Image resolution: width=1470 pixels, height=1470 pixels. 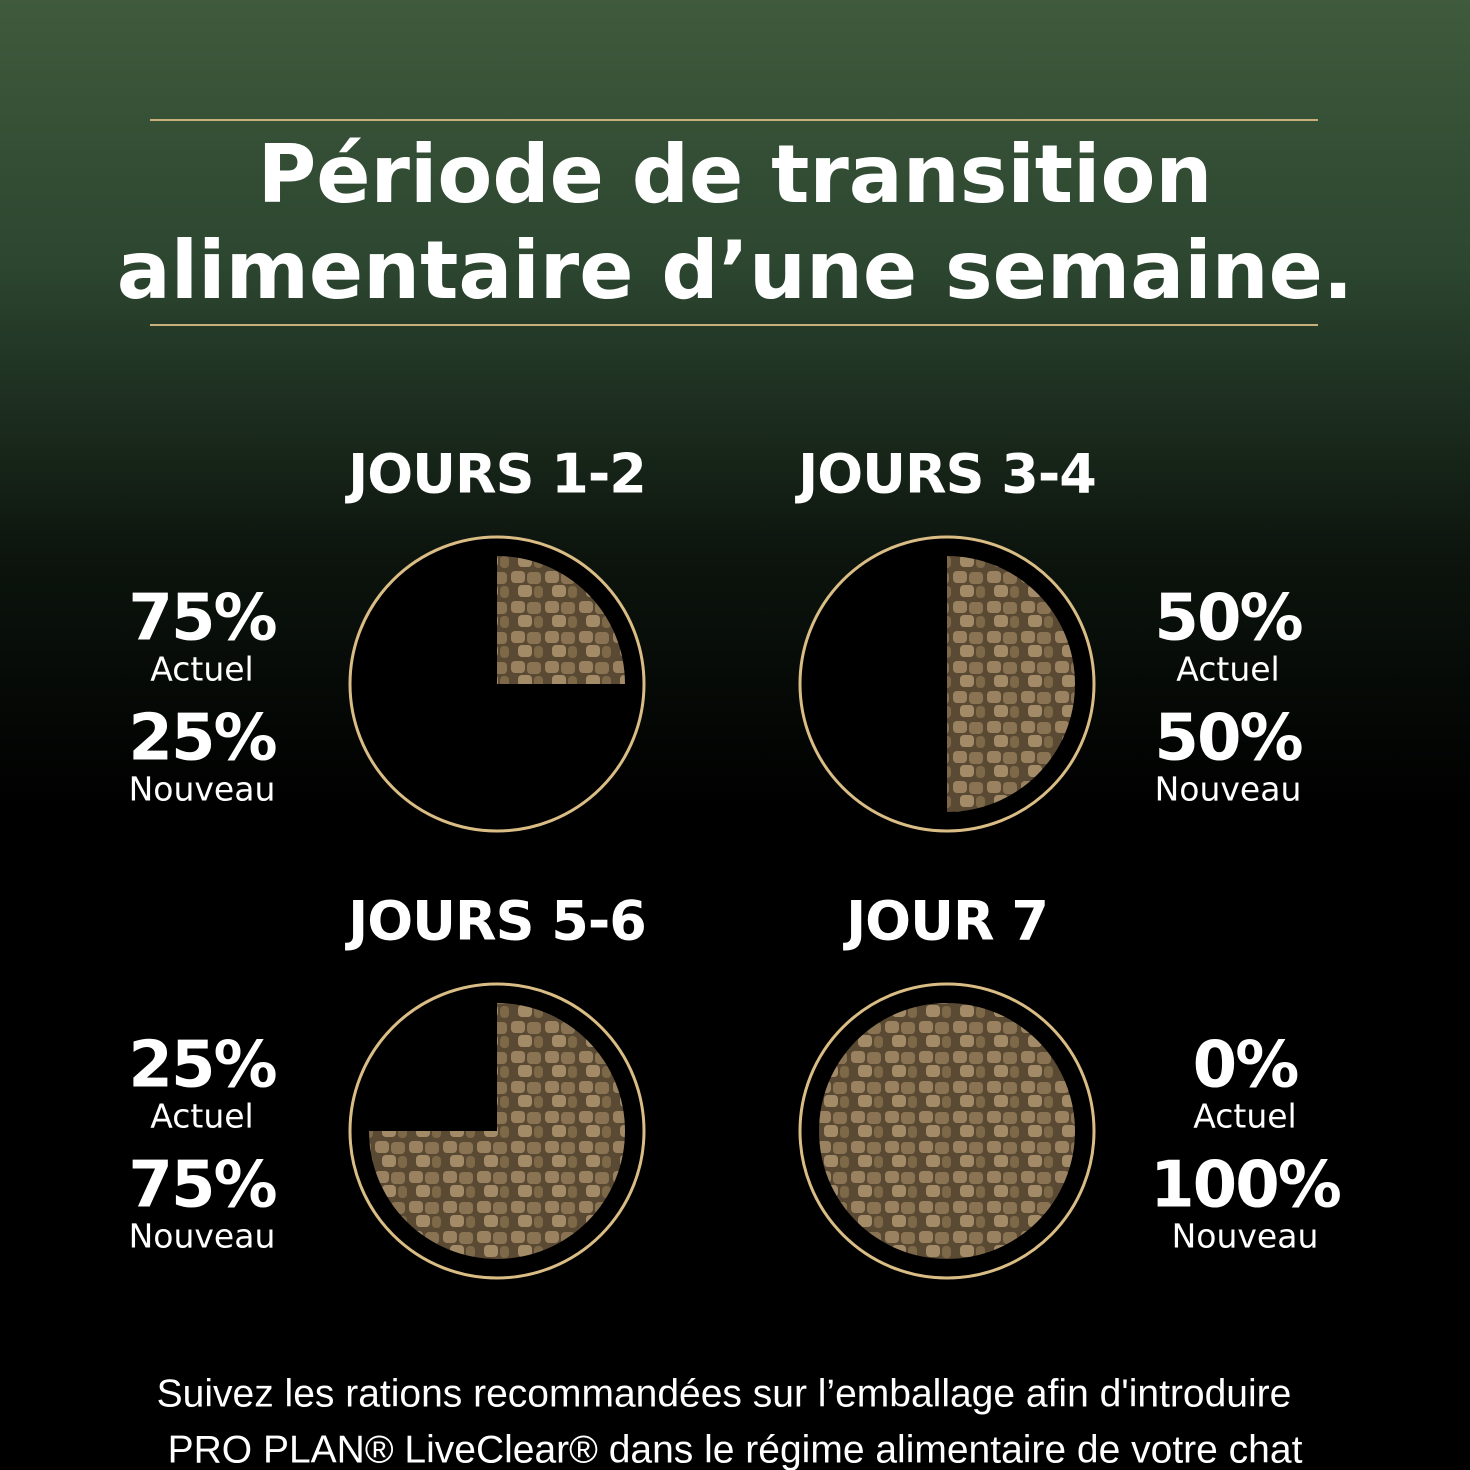 What do you see at coordinates (495, 474) in the screenshot?
I see `panel-title: JOURS 1-2` at bounding box center [495, 474].